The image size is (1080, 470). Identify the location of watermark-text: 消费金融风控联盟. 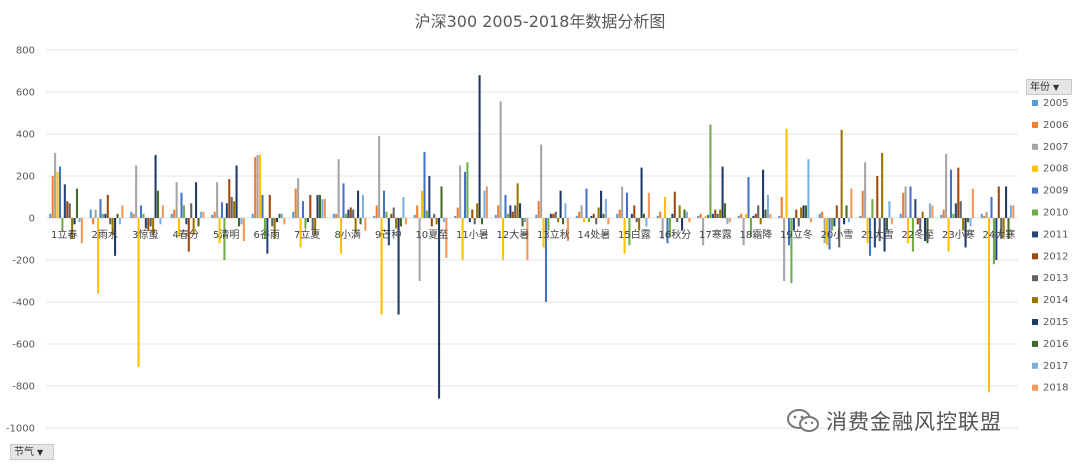
(914, 422).